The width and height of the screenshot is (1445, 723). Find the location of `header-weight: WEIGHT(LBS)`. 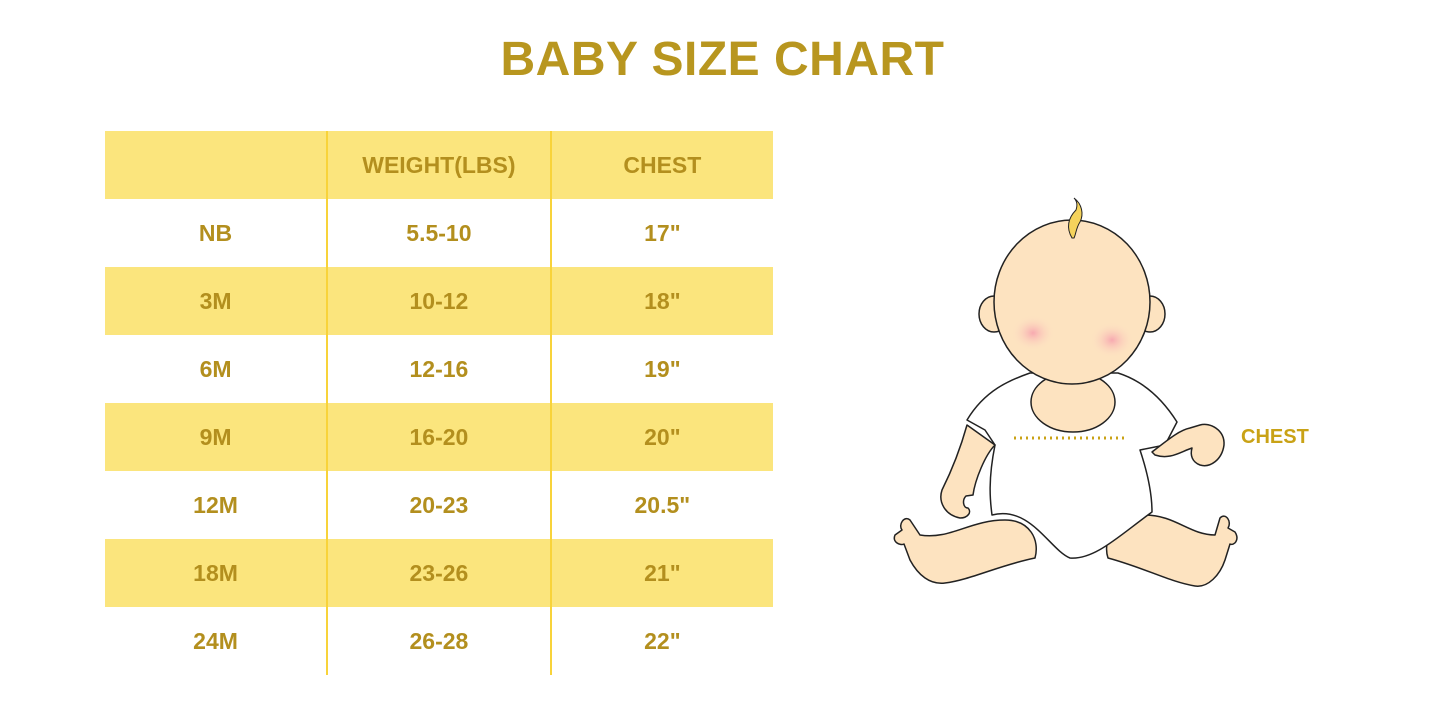

header-weight: WEIGHT(LBS) is located at coordinates (438, 165).